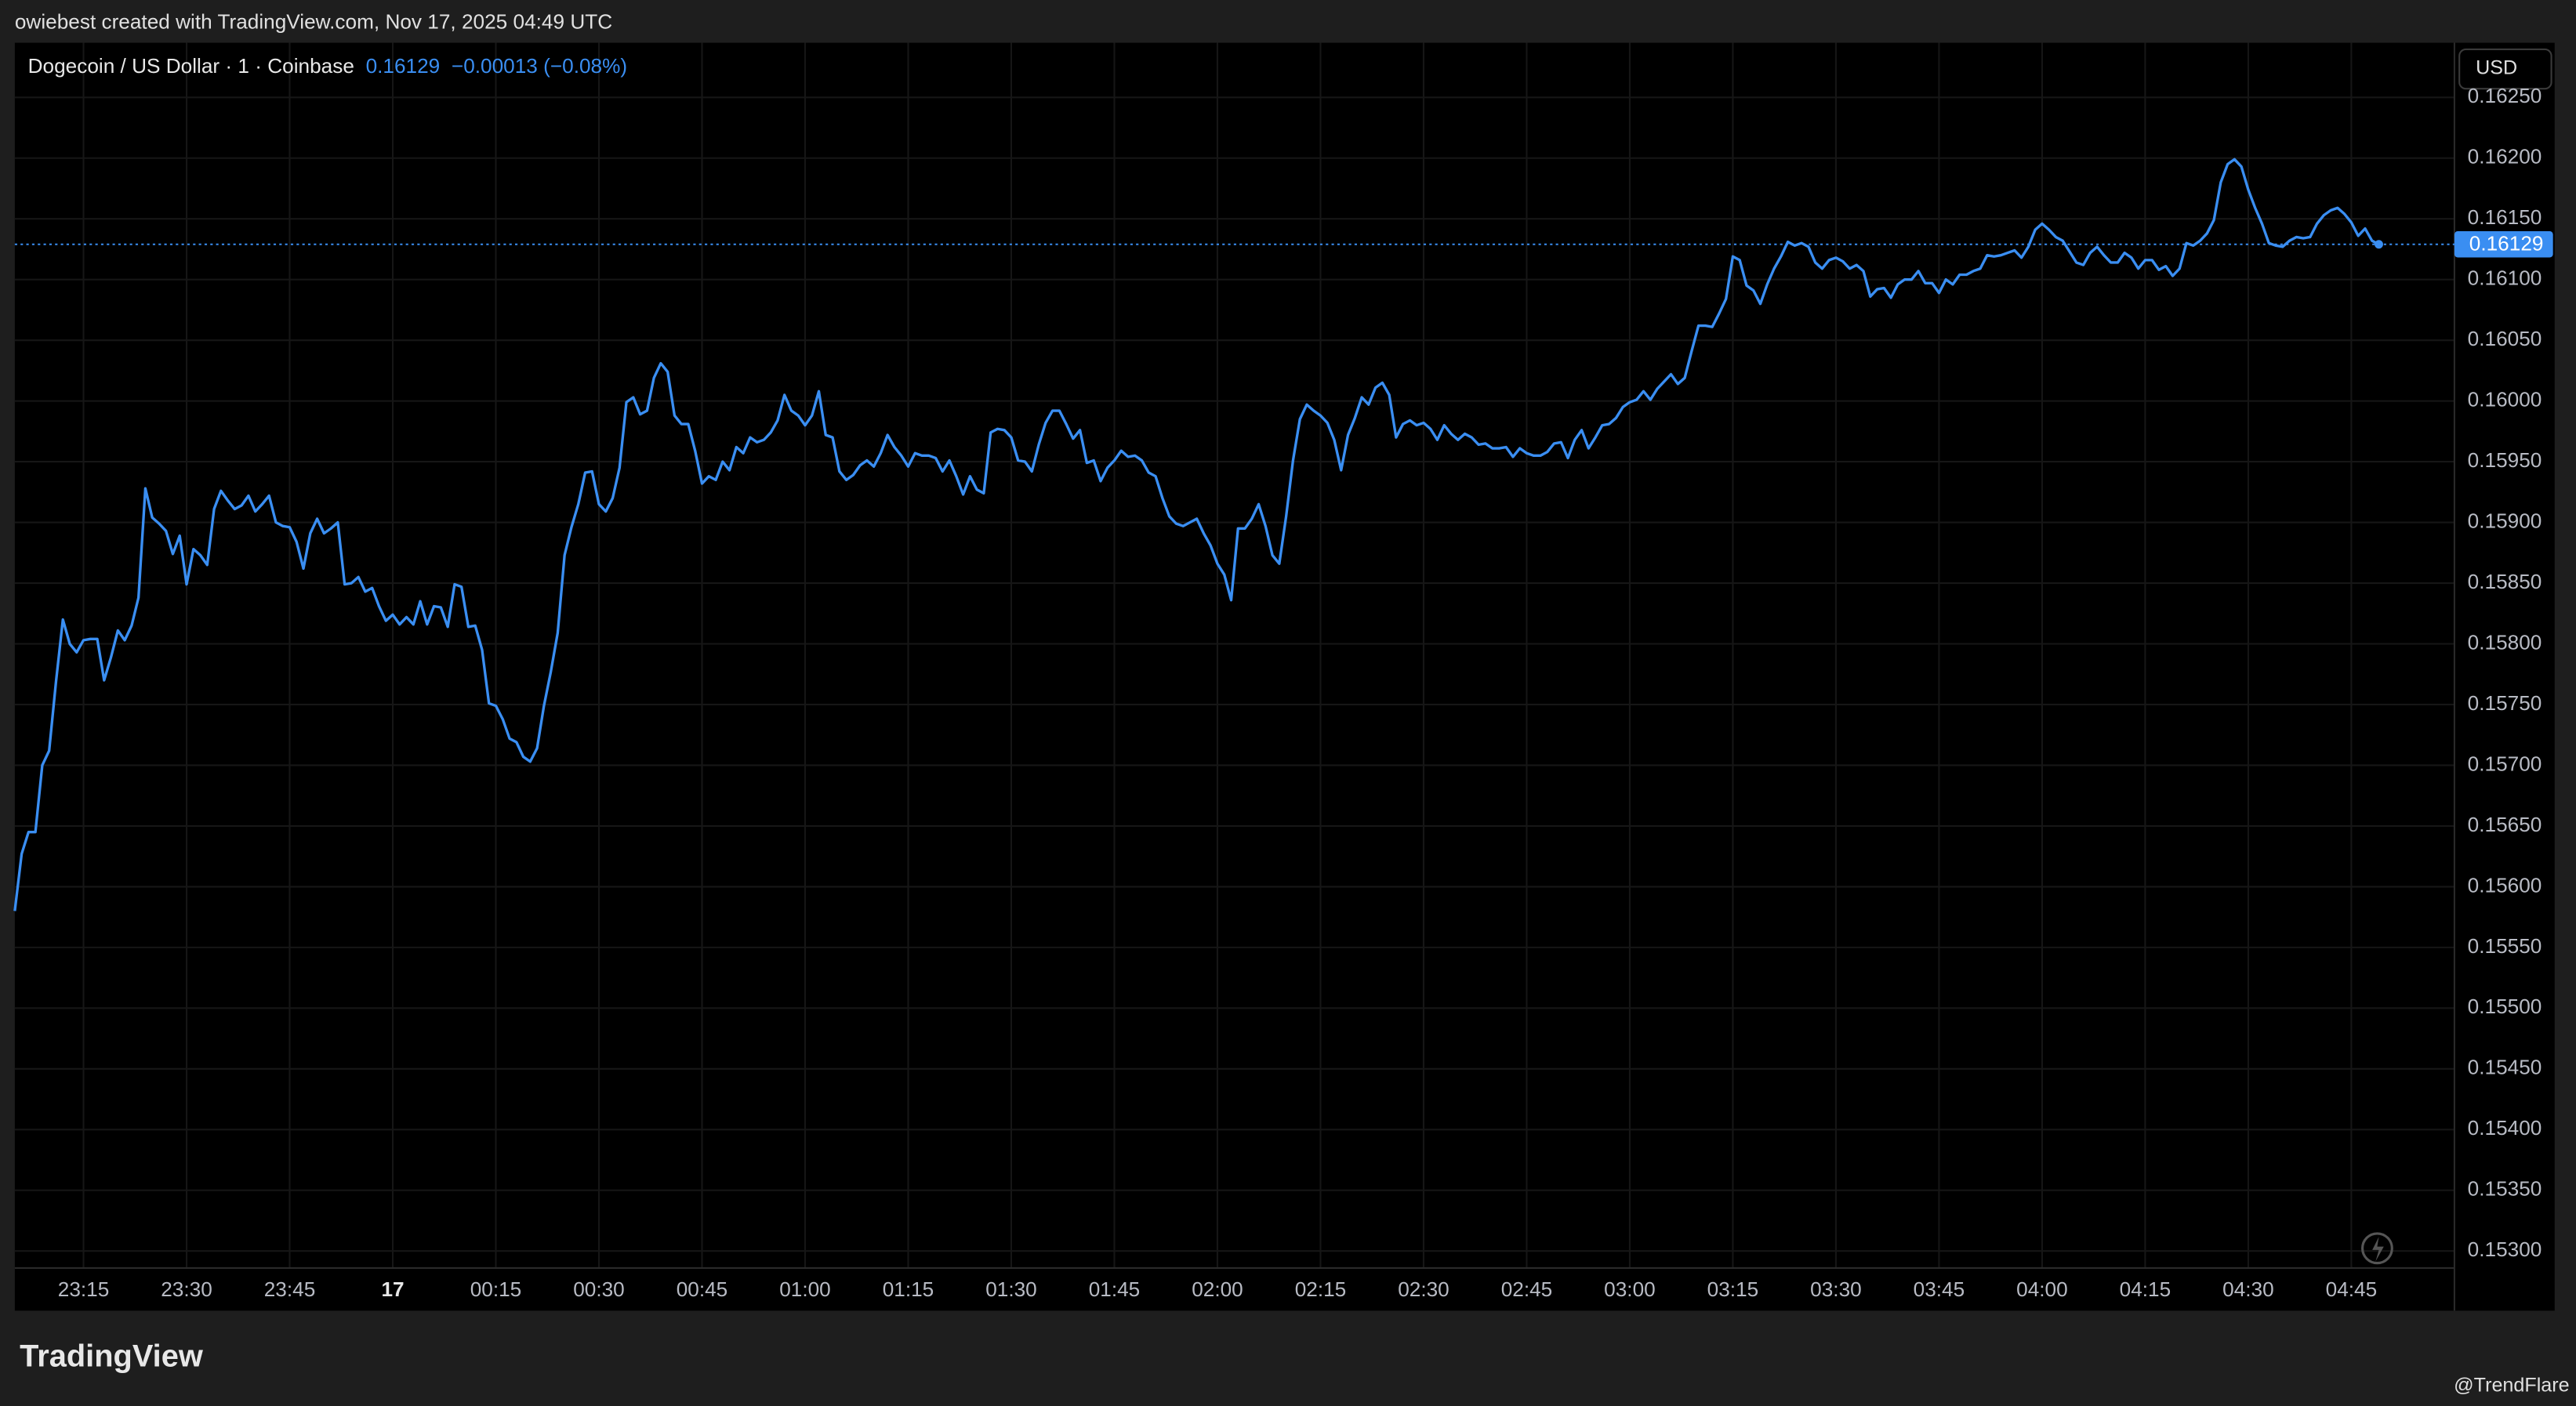 Image resolution: width=2576 pixels, height=1406 pixels. Describe the element at coordinates (1011, 1289) in the screenshot. I see `x-tick-label: 01:30` at that location.